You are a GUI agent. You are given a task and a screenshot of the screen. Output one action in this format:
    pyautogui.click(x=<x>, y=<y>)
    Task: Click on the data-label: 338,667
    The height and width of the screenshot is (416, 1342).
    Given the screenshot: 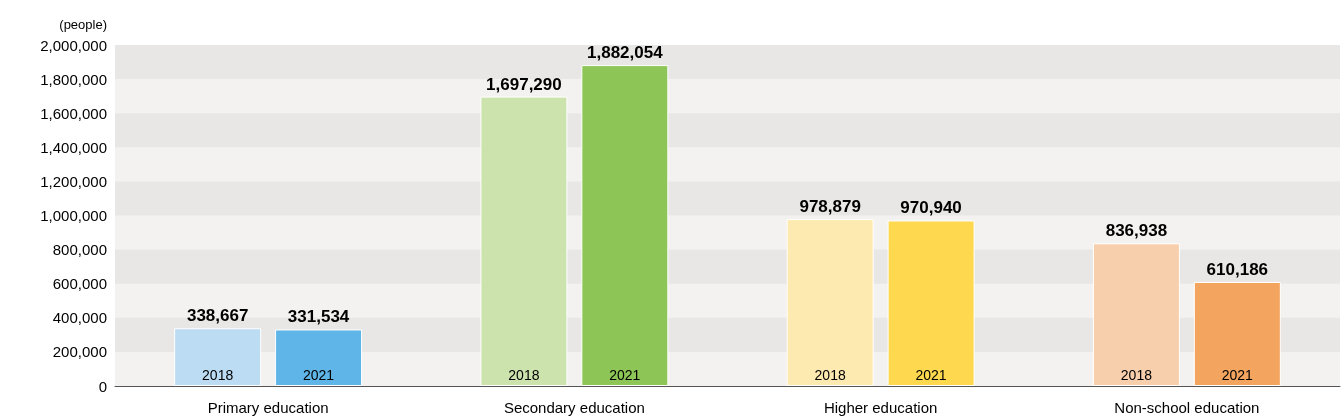 What is the action you would take?
    pyautogui.click(x=217, y=316)
    